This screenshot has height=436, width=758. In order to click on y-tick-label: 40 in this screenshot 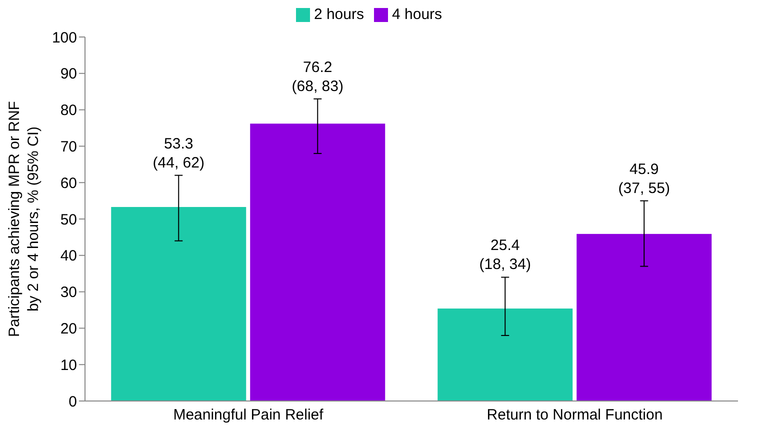, I will do `click(68, 256)`.